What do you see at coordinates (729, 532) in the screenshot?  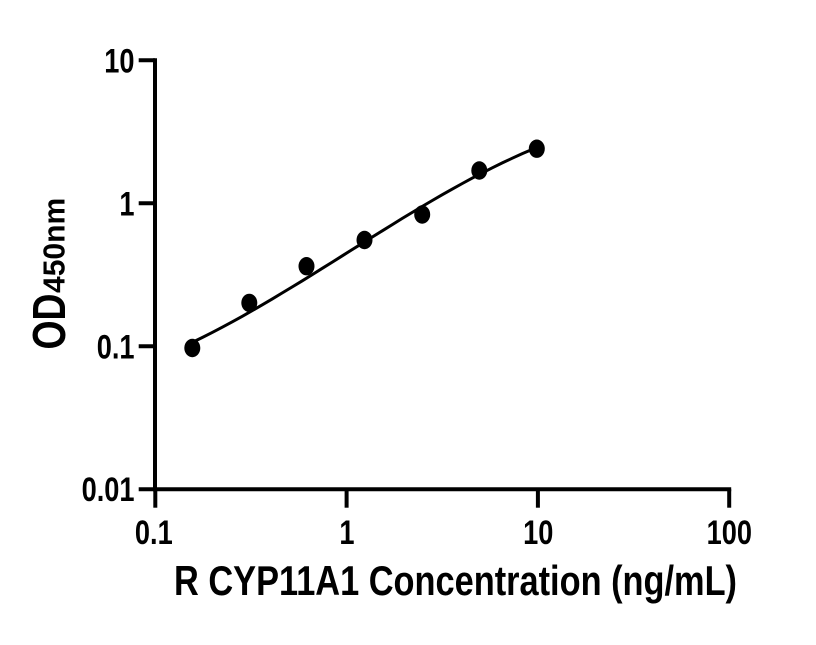 I see `svg-text: 100` at bounding box center [729, 532].